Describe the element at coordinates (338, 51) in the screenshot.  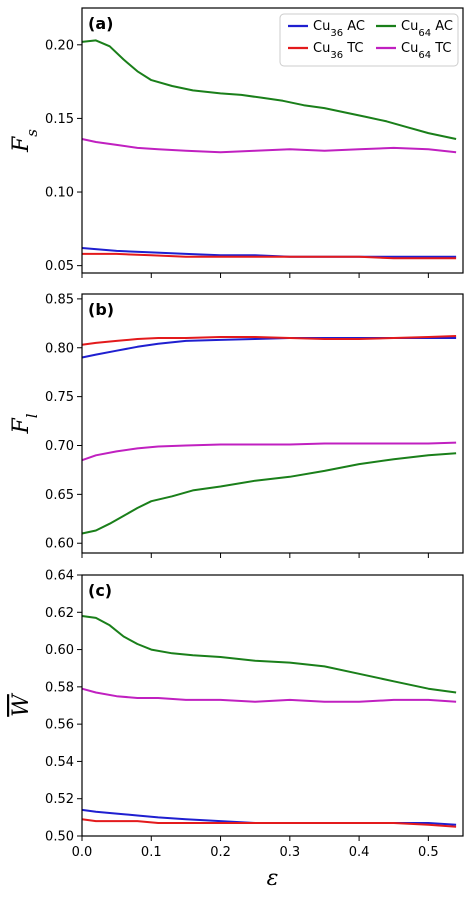
I see `legend-entry-label: Cu36 TC` at that location.